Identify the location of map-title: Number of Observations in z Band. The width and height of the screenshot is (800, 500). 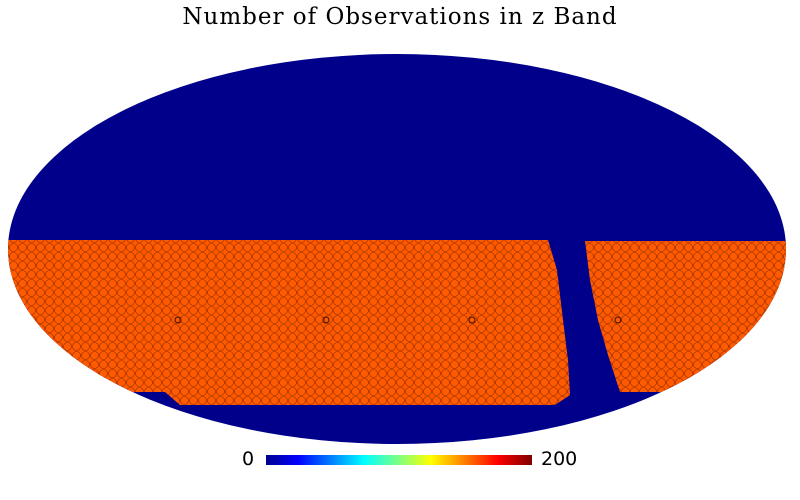
(400, 17).